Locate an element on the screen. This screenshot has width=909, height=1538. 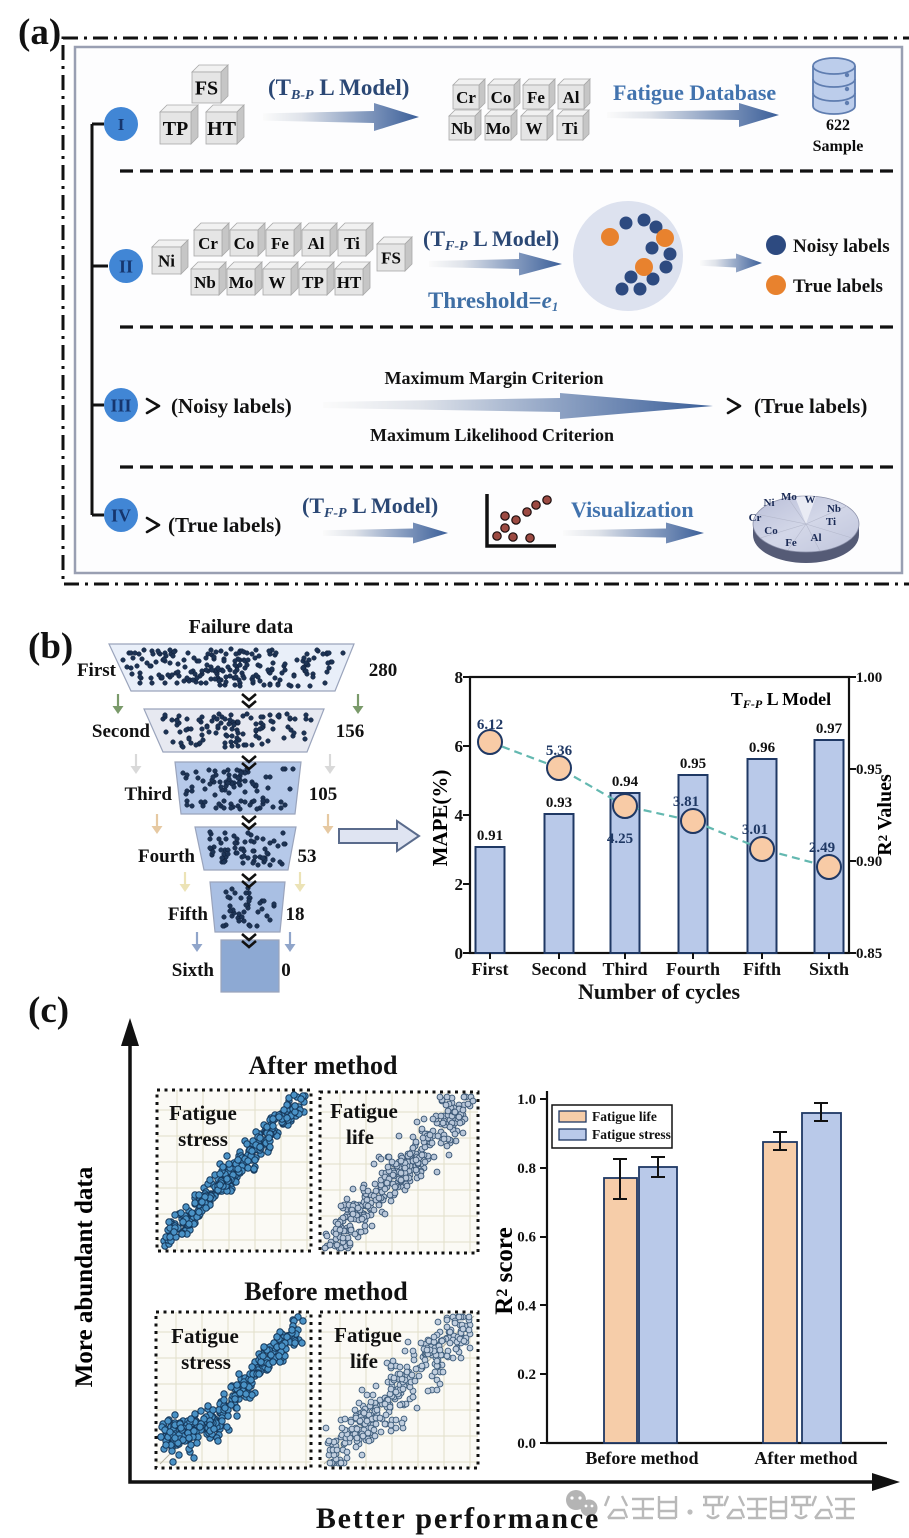
svg-text: Failure data is located at coordinates (241, 627).